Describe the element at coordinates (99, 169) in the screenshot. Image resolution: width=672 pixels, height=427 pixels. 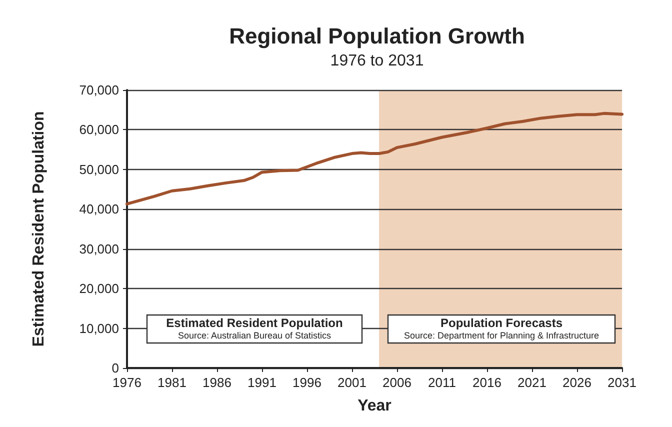
I see `y-tick-label: 50,000` at that location.